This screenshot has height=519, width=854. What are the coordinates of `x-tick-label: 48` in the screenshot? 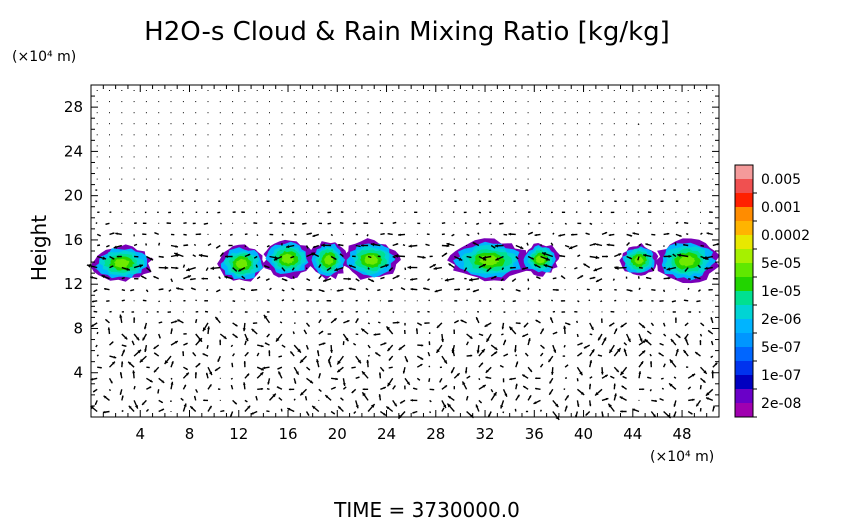 It's located at (682, 434).